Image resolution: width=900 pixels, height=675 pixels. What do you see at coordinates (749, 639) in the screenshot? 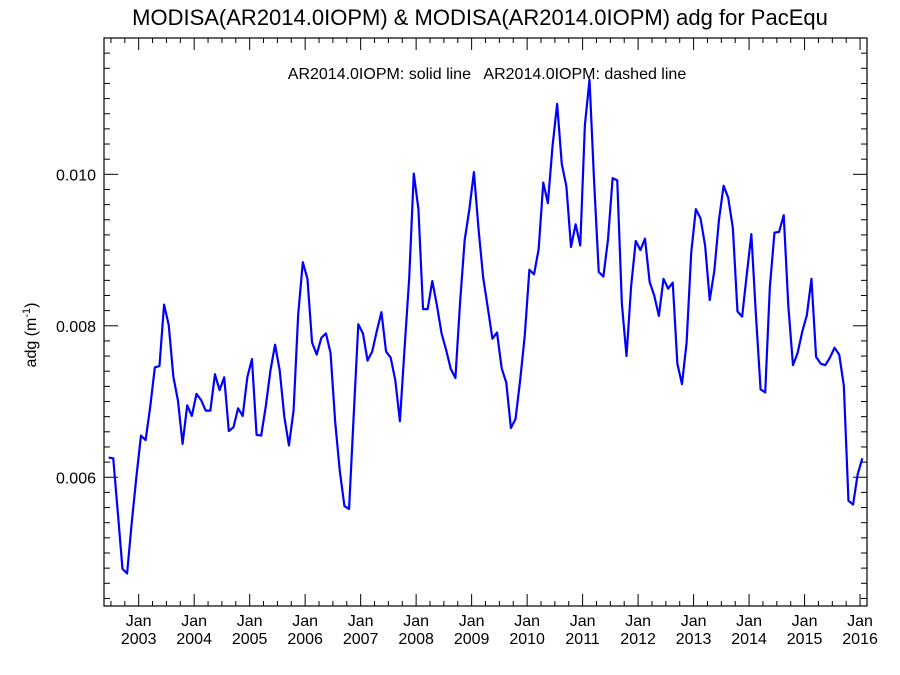
I see `x-tick-label-year: 2014` at bounding box center [749, 639].